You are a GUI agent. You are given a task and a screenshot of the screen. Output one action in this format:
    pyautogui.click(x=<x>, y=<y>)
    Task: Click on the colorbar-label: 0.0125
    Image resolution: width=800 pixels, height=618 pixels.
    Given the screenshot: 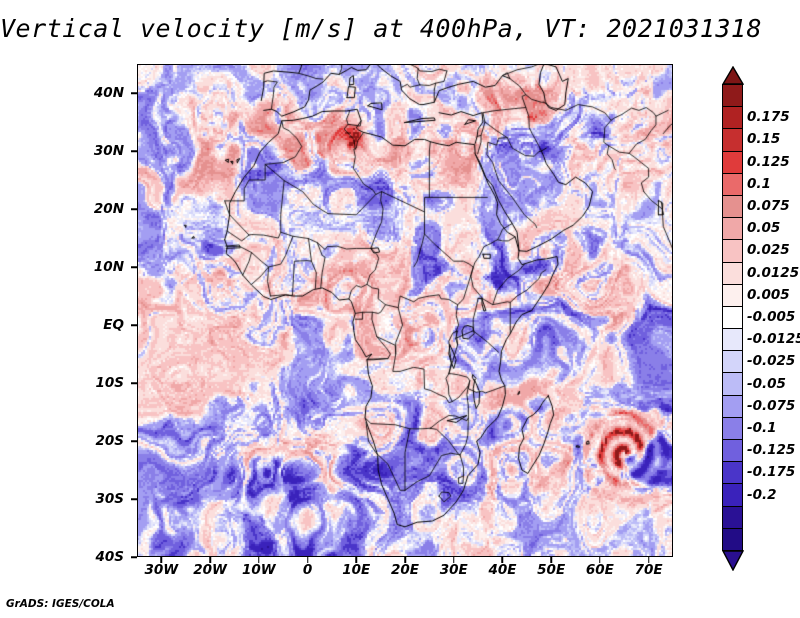 What is the action you would take?
    pyautogui.click(x=773, y=272)
    